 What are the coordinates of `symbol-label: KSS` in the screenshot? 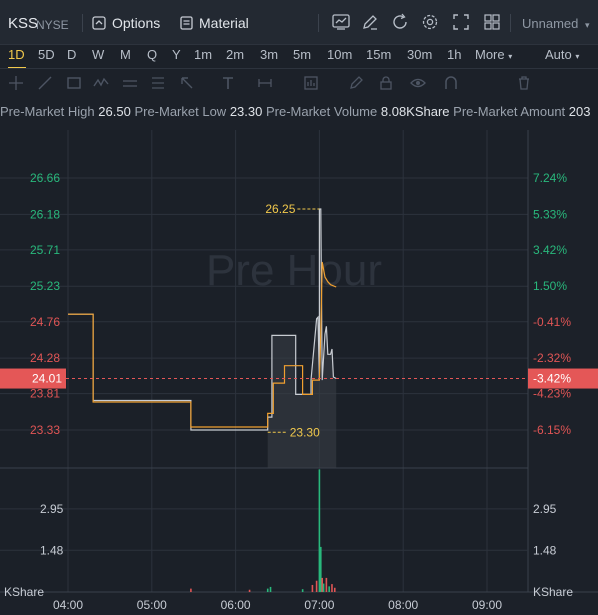 It's located at (23, 23).